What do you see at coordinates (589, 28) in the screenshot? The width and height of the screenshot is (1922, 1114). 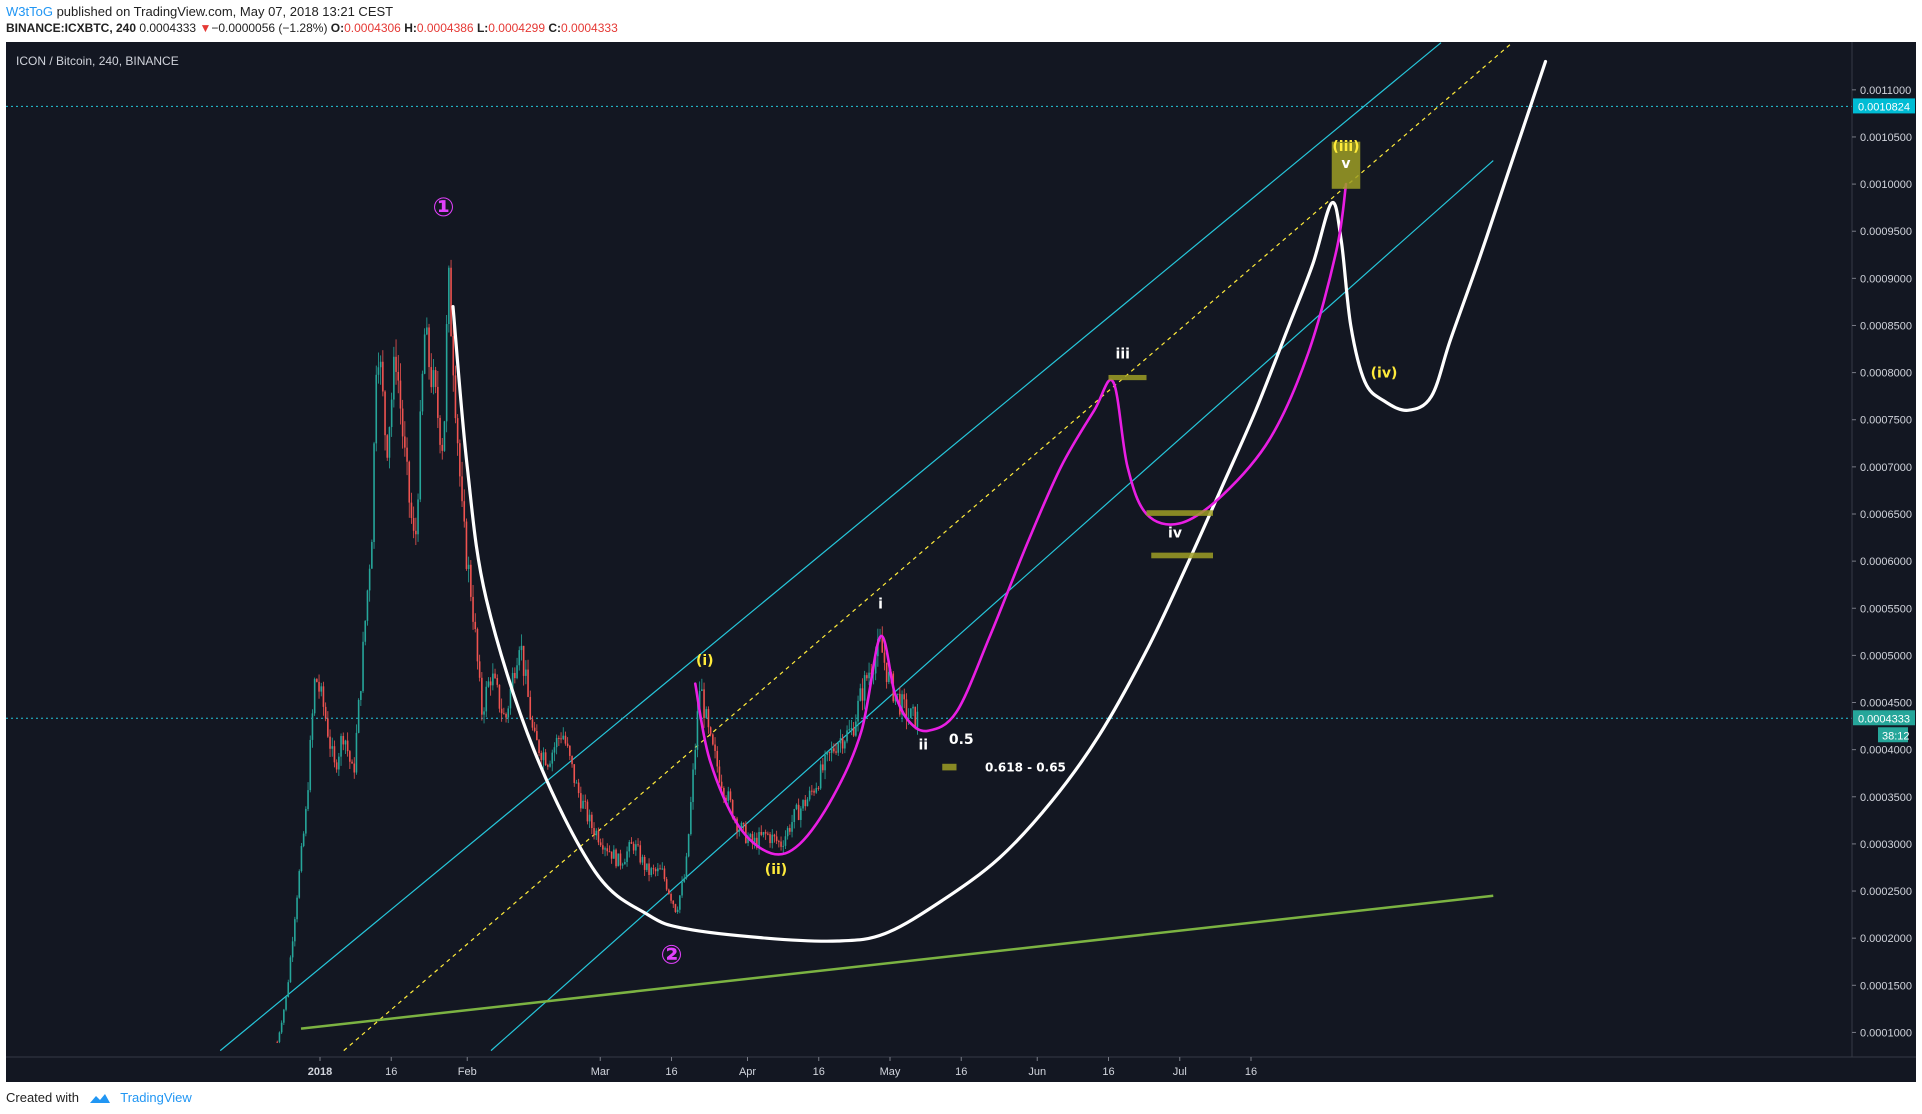 I see `close-value: 0.0004333` at bounding box center [589, 28].